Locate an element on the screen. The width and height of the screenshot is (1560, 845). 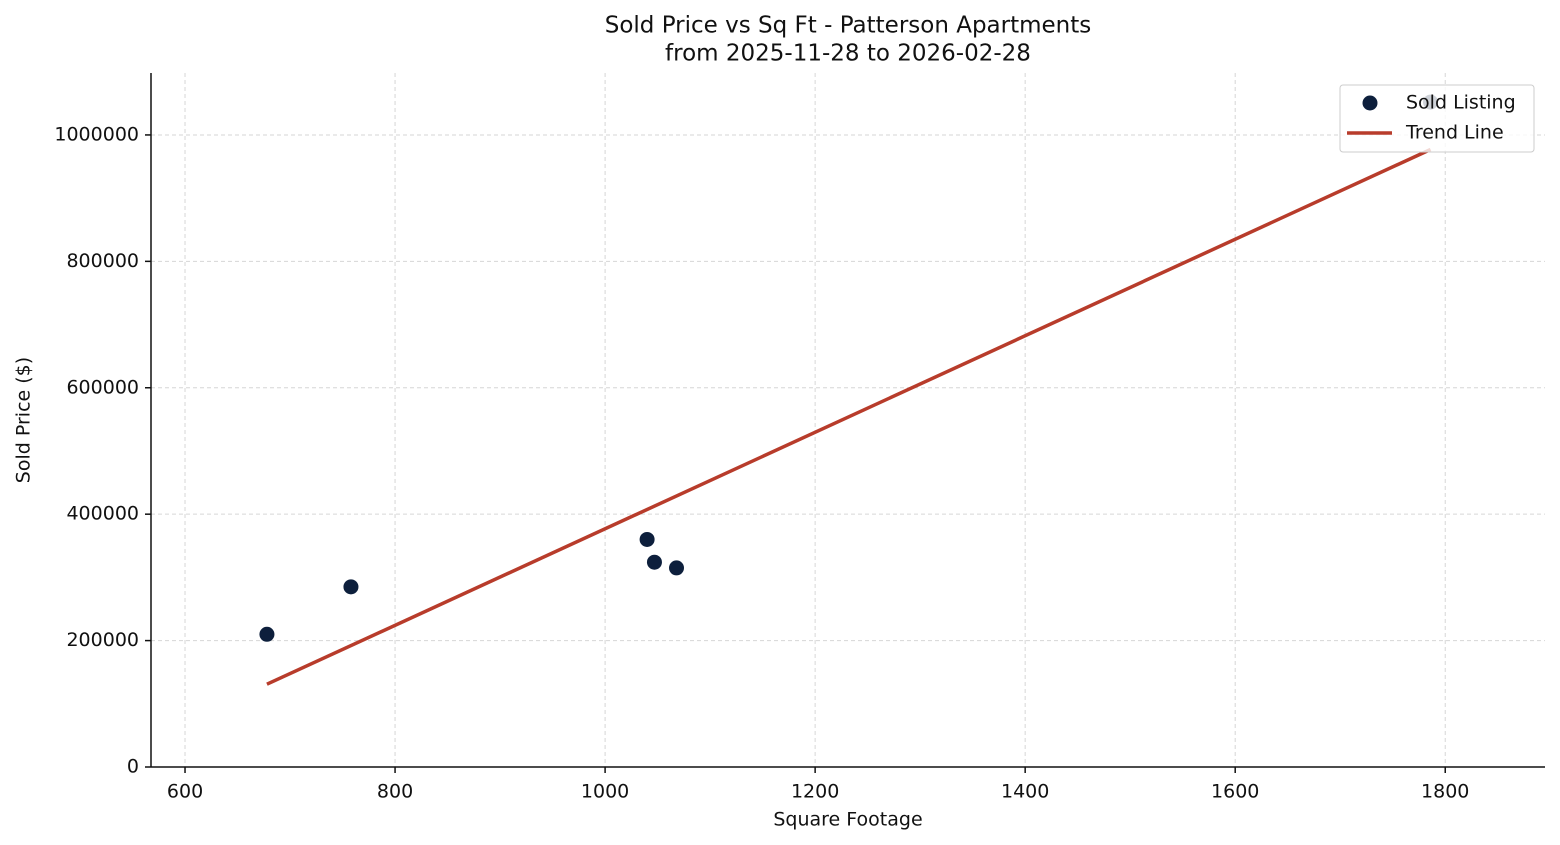
chart-subtitle: from 2025-11-28 to 2026-02-28 is located at coordinates (848, 54).